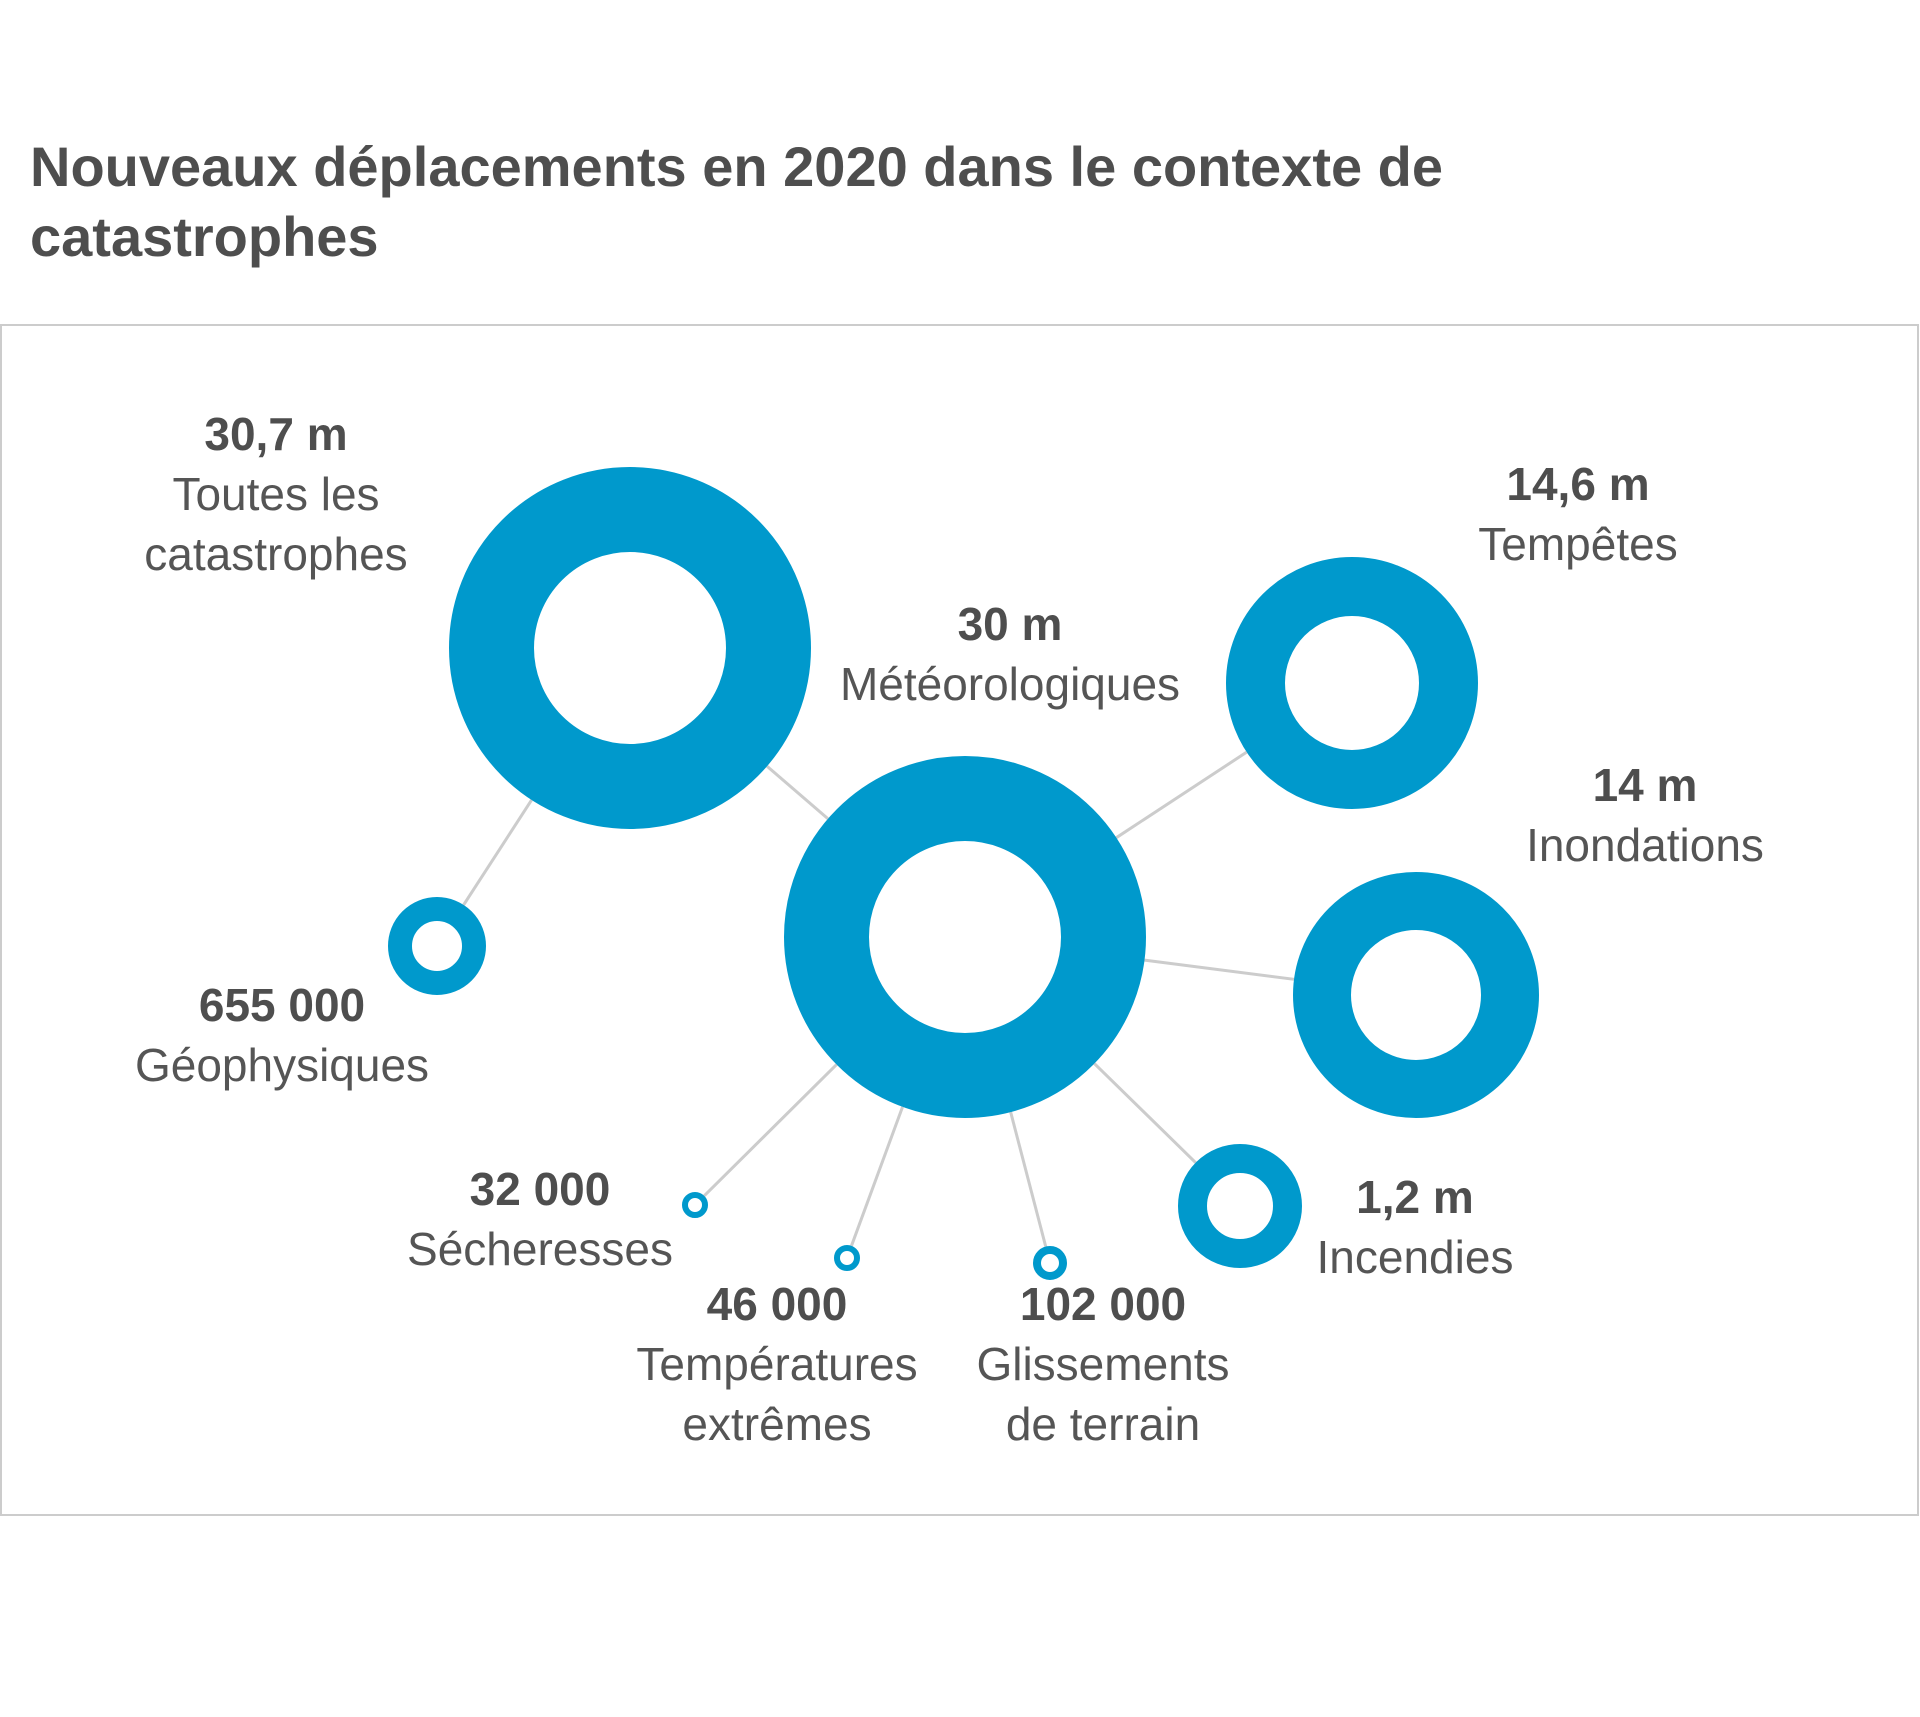 This screenshot has width=1920, height=1717. I want to click on link-meteo-floods, so click(1219, 969).